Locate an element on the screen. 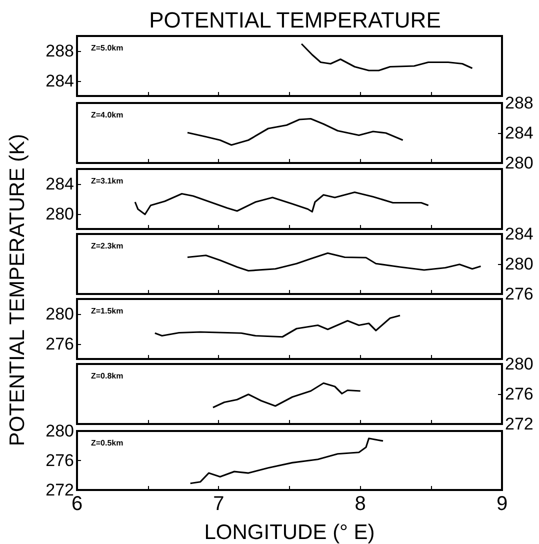 This screenshot has width=539, height=544. y2-tick-label: 288 is located at coordinates (519, 103).